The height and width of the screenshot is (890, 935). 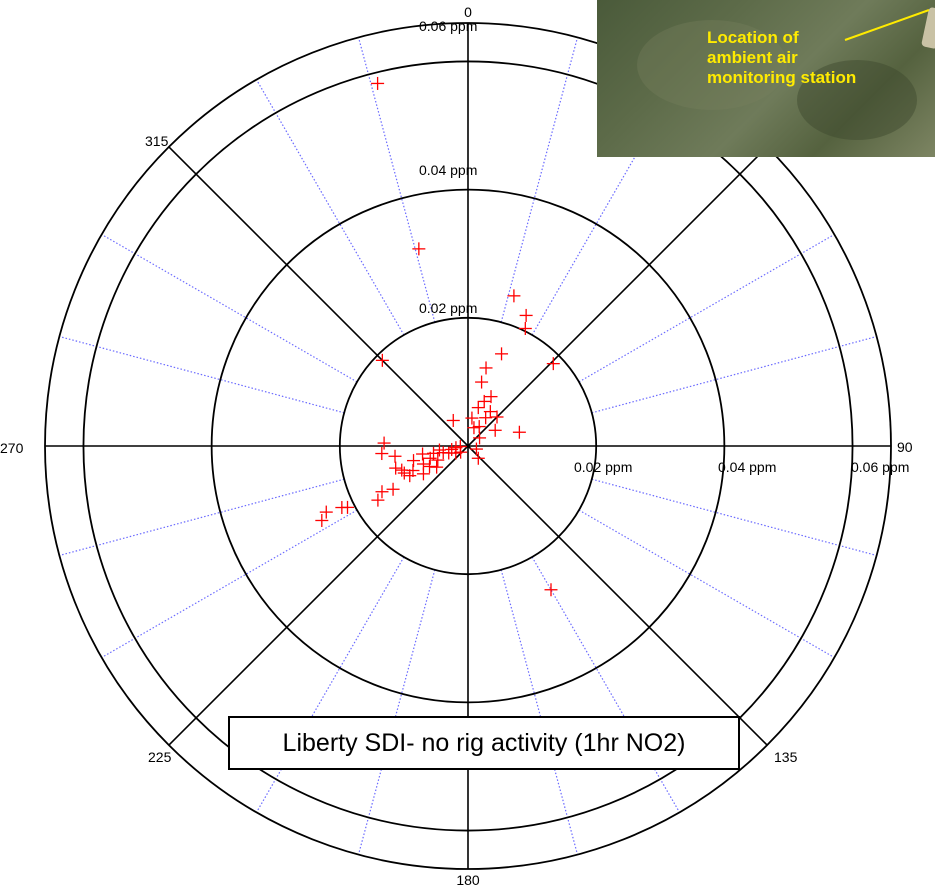 I want to click on angle-tick-label: 180, so click(x=468, y=880).